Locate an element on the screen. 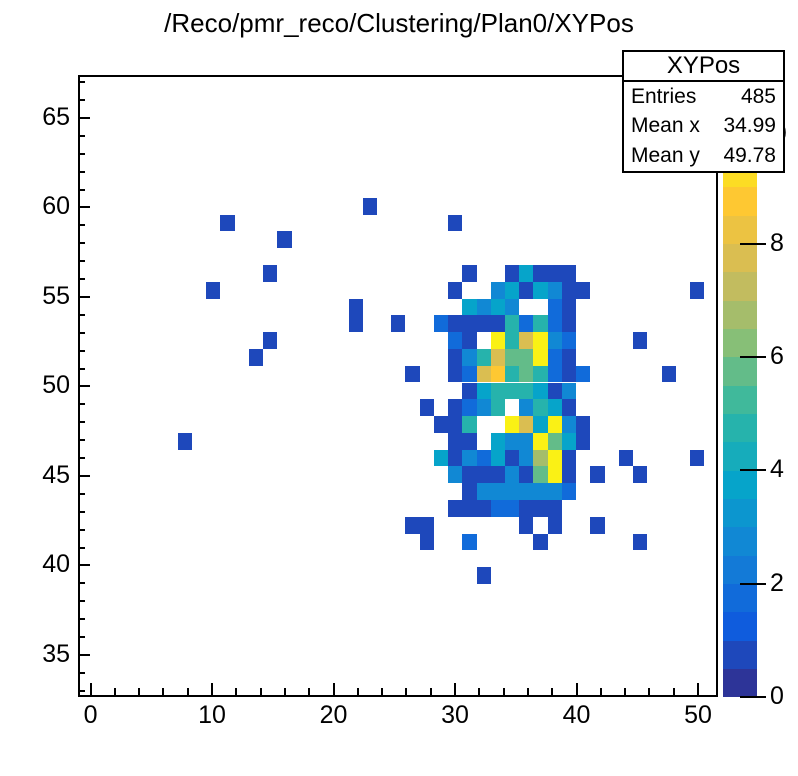 This screenshot has height=776, width=798. stats-box-rows: Entries 485 Mean x 34.99 Mean y 49.78 is located at coordinates (703, 126).